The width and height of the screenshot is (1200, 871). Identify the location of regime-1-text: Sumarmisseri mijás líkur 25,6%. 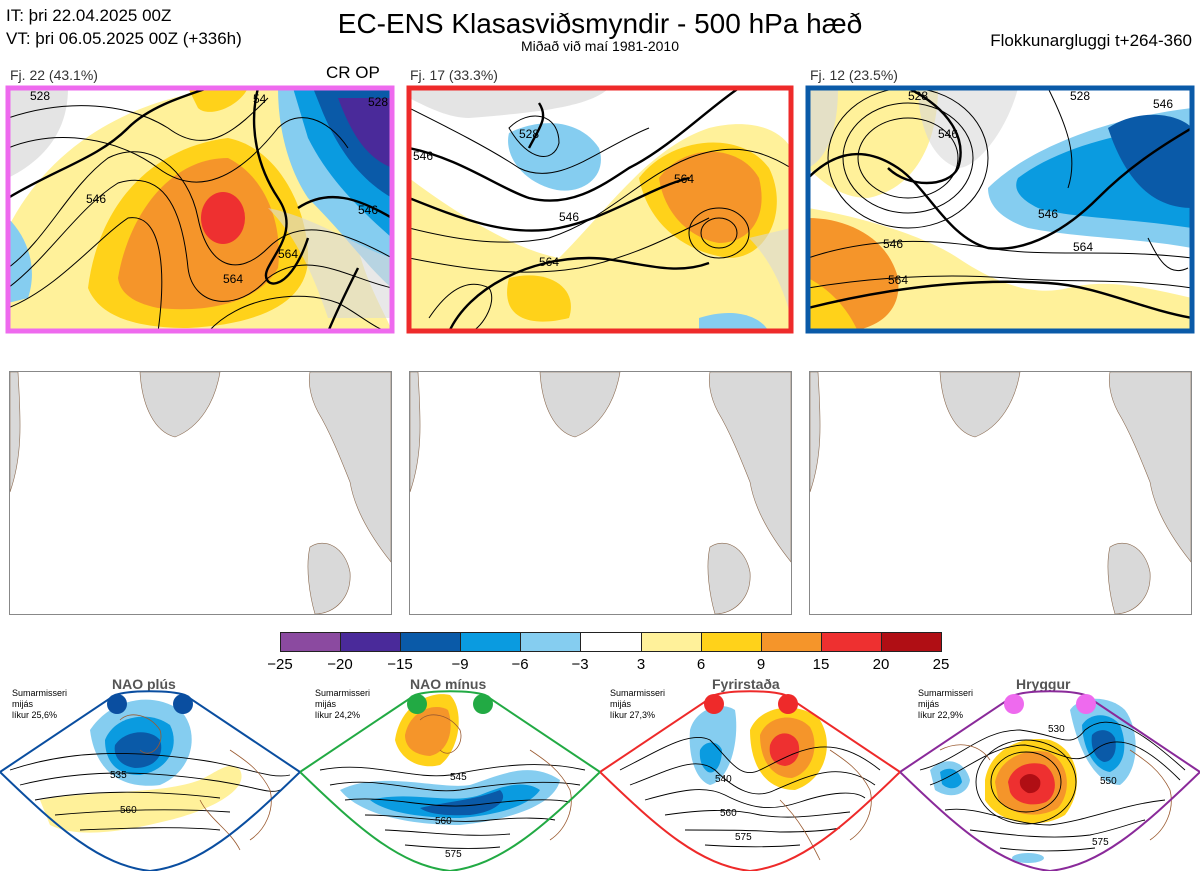
(40, 704).